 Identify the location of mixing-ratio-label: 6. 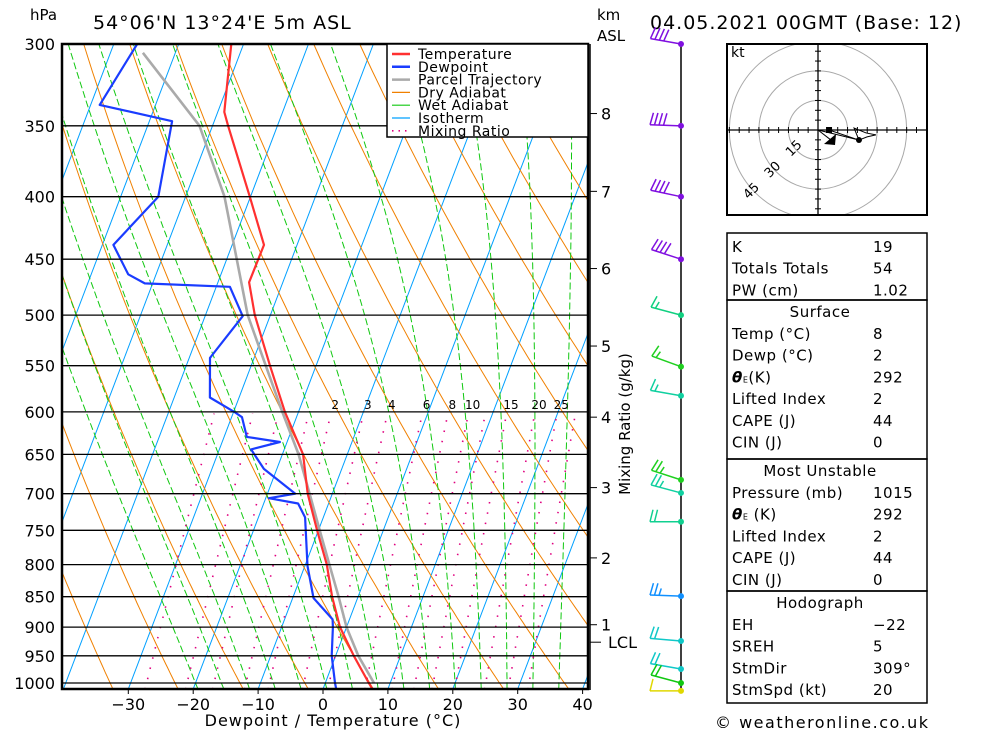
(427, 405).